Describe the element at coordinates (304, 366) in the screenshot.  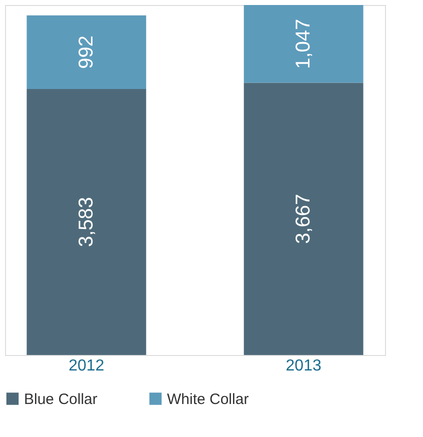
I see `x-tick-label: 2013` at that location.